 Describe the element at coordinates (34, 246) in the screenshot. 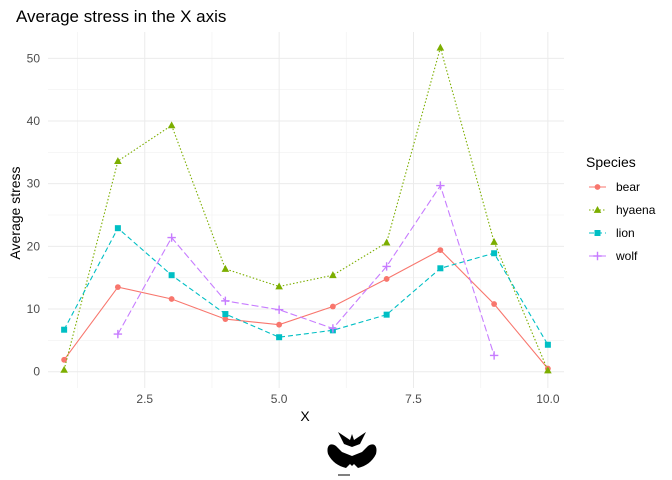

I see `y-tick-label: 20` at that location.